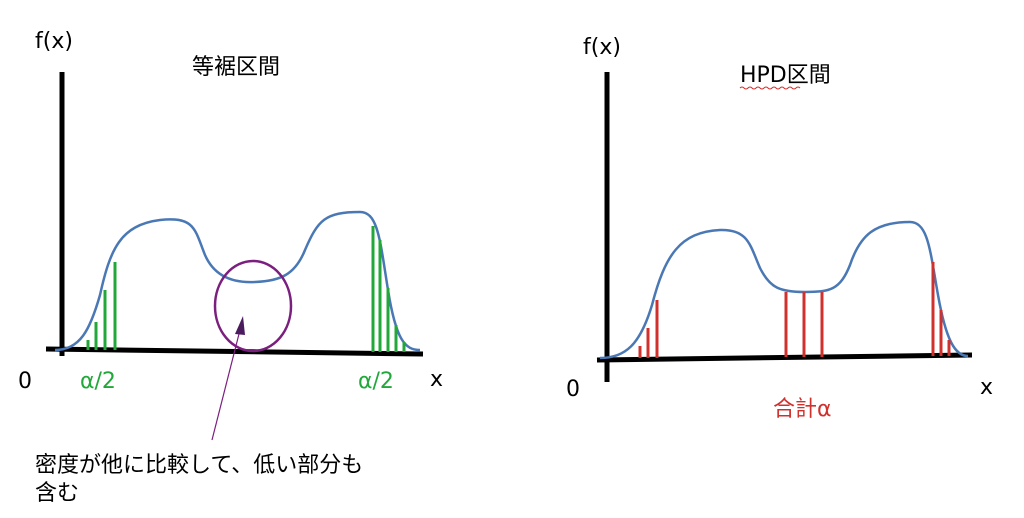  Describe the element at coordinates (226, 385) in the screenshot. I see `arrow-line` at that location.